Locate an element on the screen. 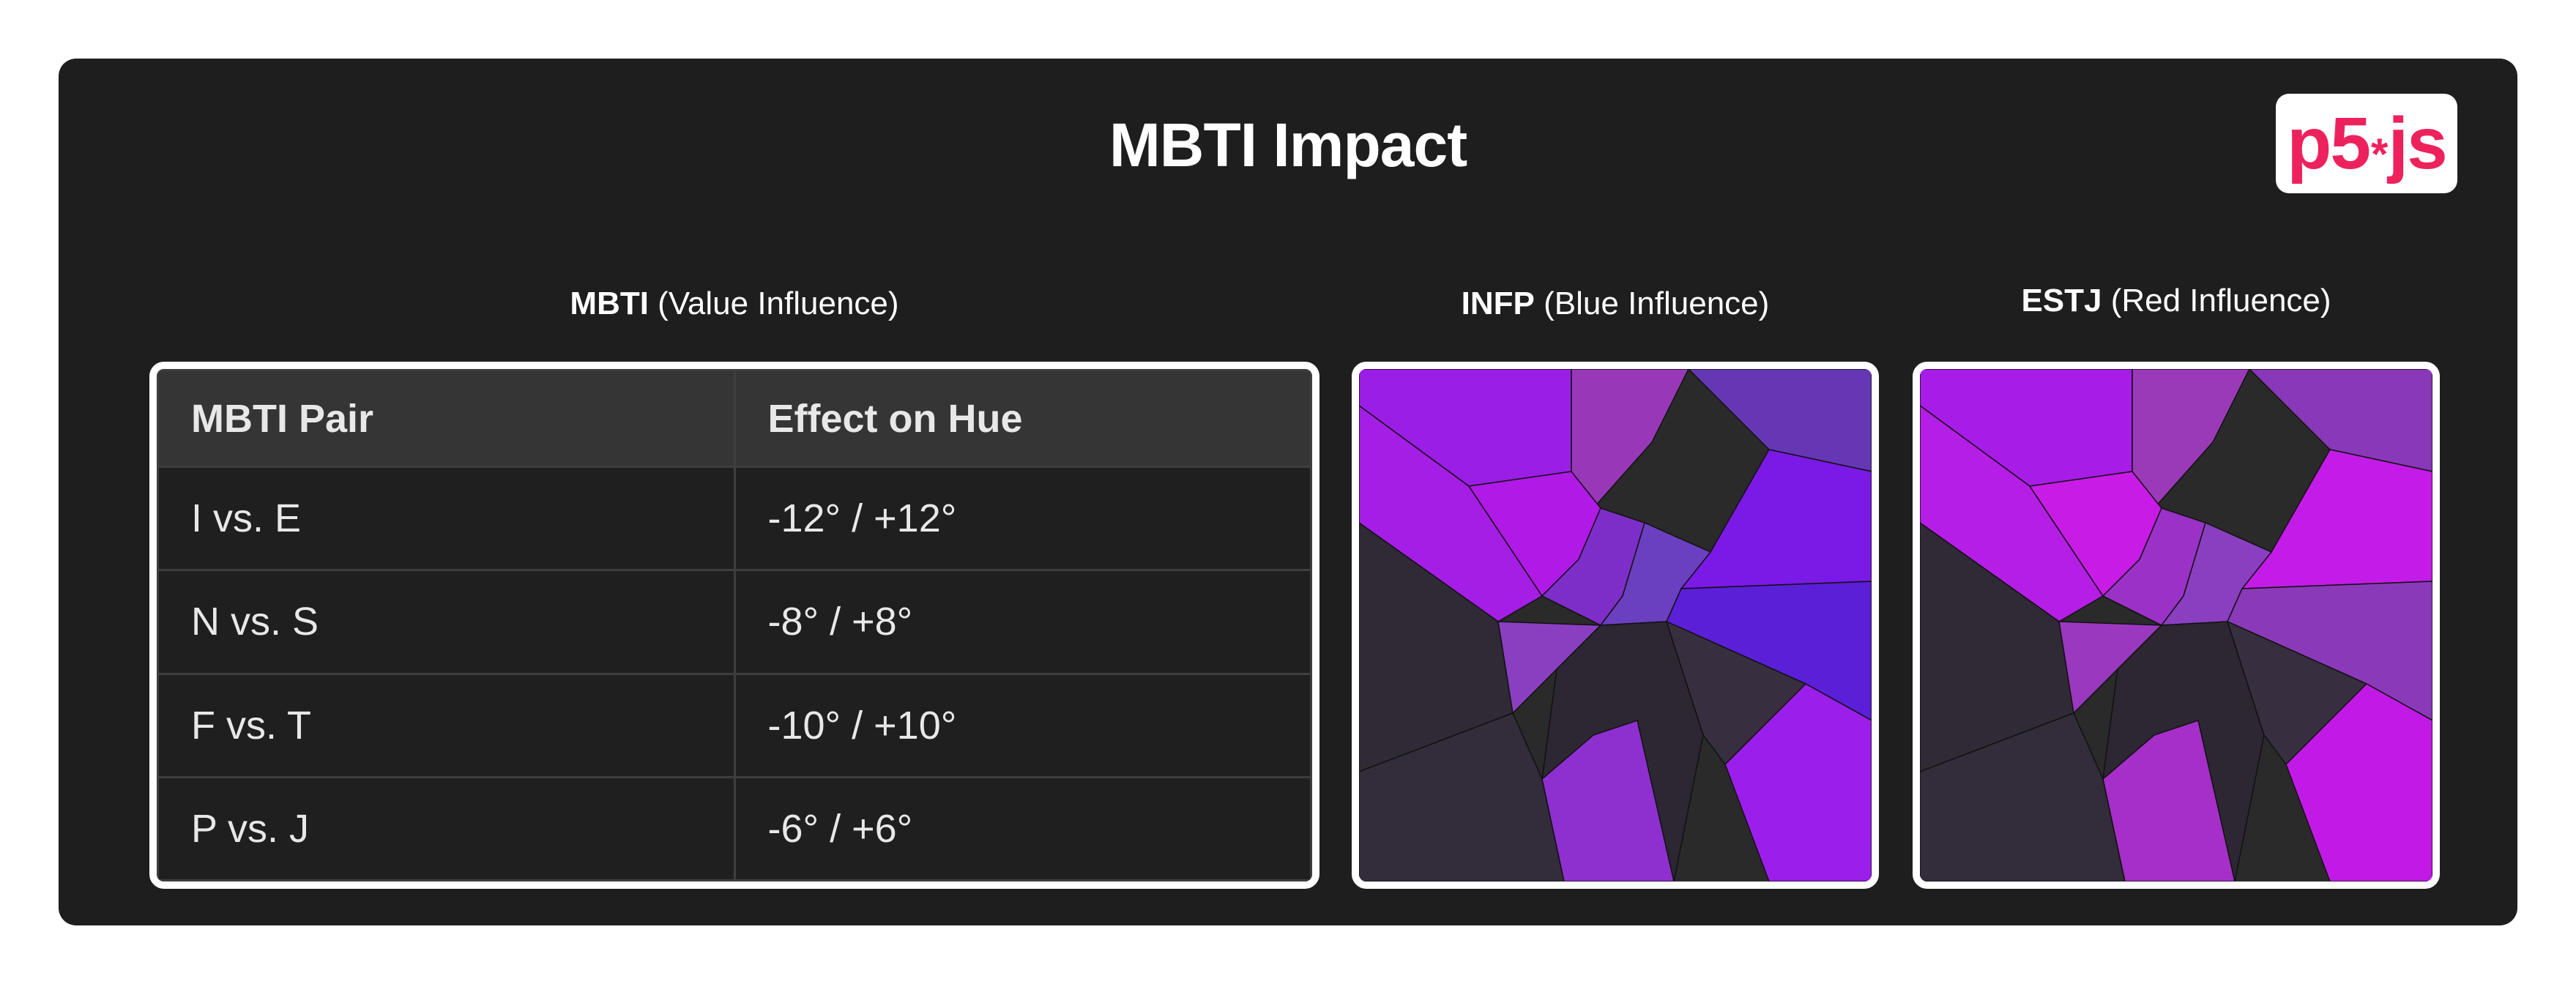 The height and width of the screenshot is (984, 2576). estj-caption: ESTJ (Red Influence) is located at coordinates (2176, 301).